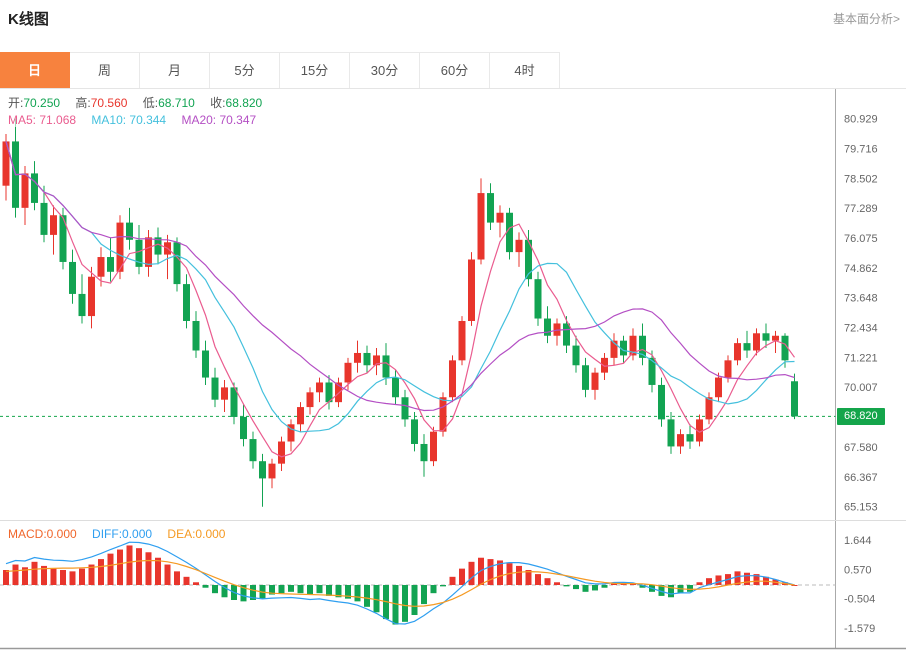  What do you see at coordinates (861, 209) in the screenshot?
I see `svg-text: 77.289` at bounding box center [861, 209].